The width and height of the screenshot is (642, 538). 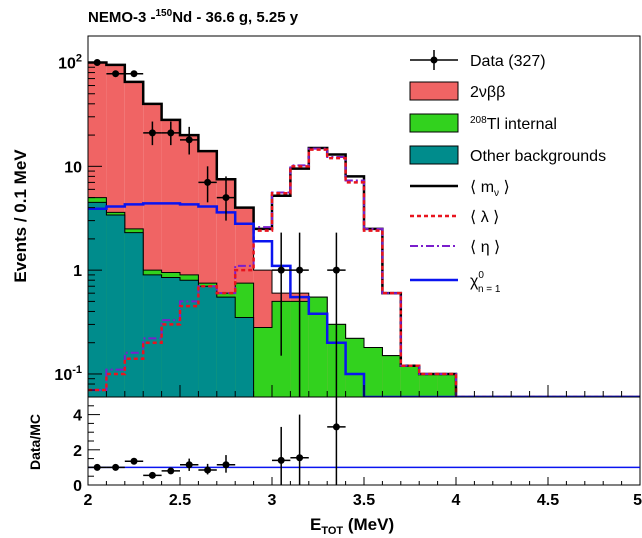 What do you see at coordinates (364, 500) in the screenshot?
I see `x-tick-label: 3.5` at bounding box center [364, 500].